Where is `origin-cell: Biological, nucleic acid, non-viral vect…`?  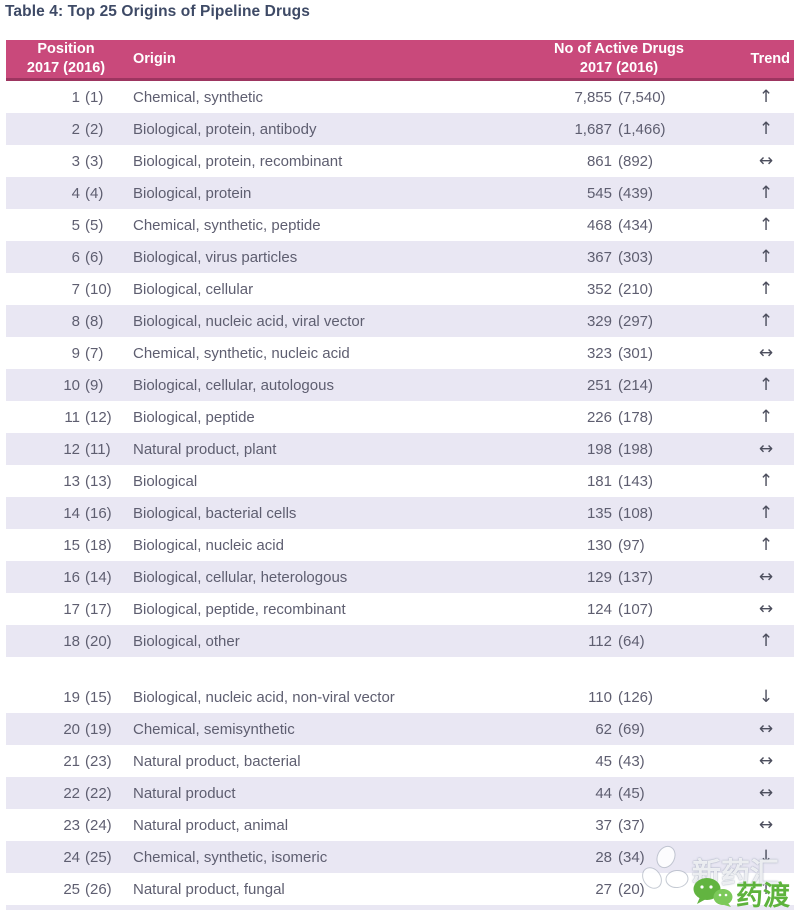
origin-cell: Biological, nucleic acid, non-viral vect… is located at coordinates (264, 697).